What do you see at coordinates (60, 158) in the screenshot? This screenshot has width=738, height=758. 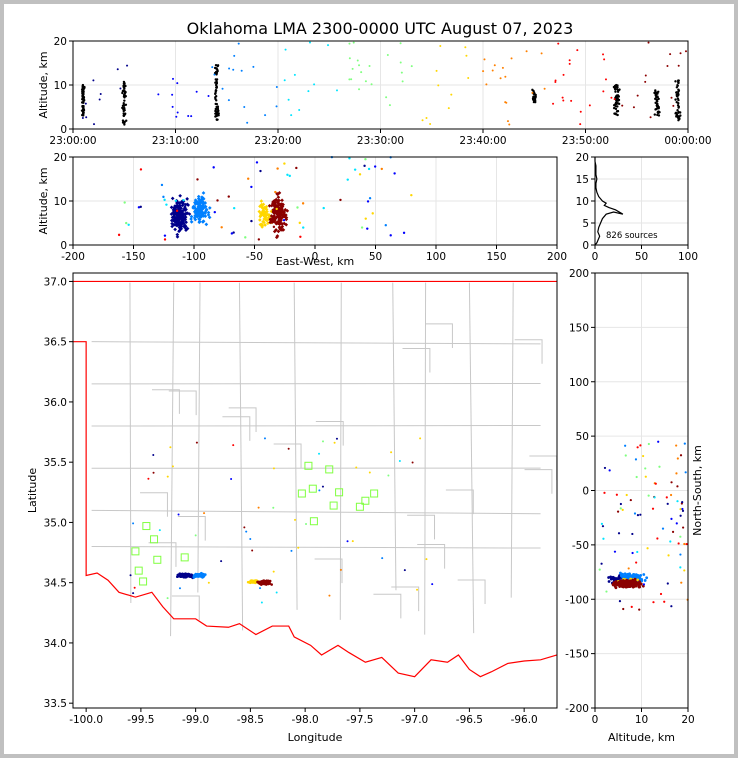 I see `y-tick-label: 20` at bounding box center [60, 158].